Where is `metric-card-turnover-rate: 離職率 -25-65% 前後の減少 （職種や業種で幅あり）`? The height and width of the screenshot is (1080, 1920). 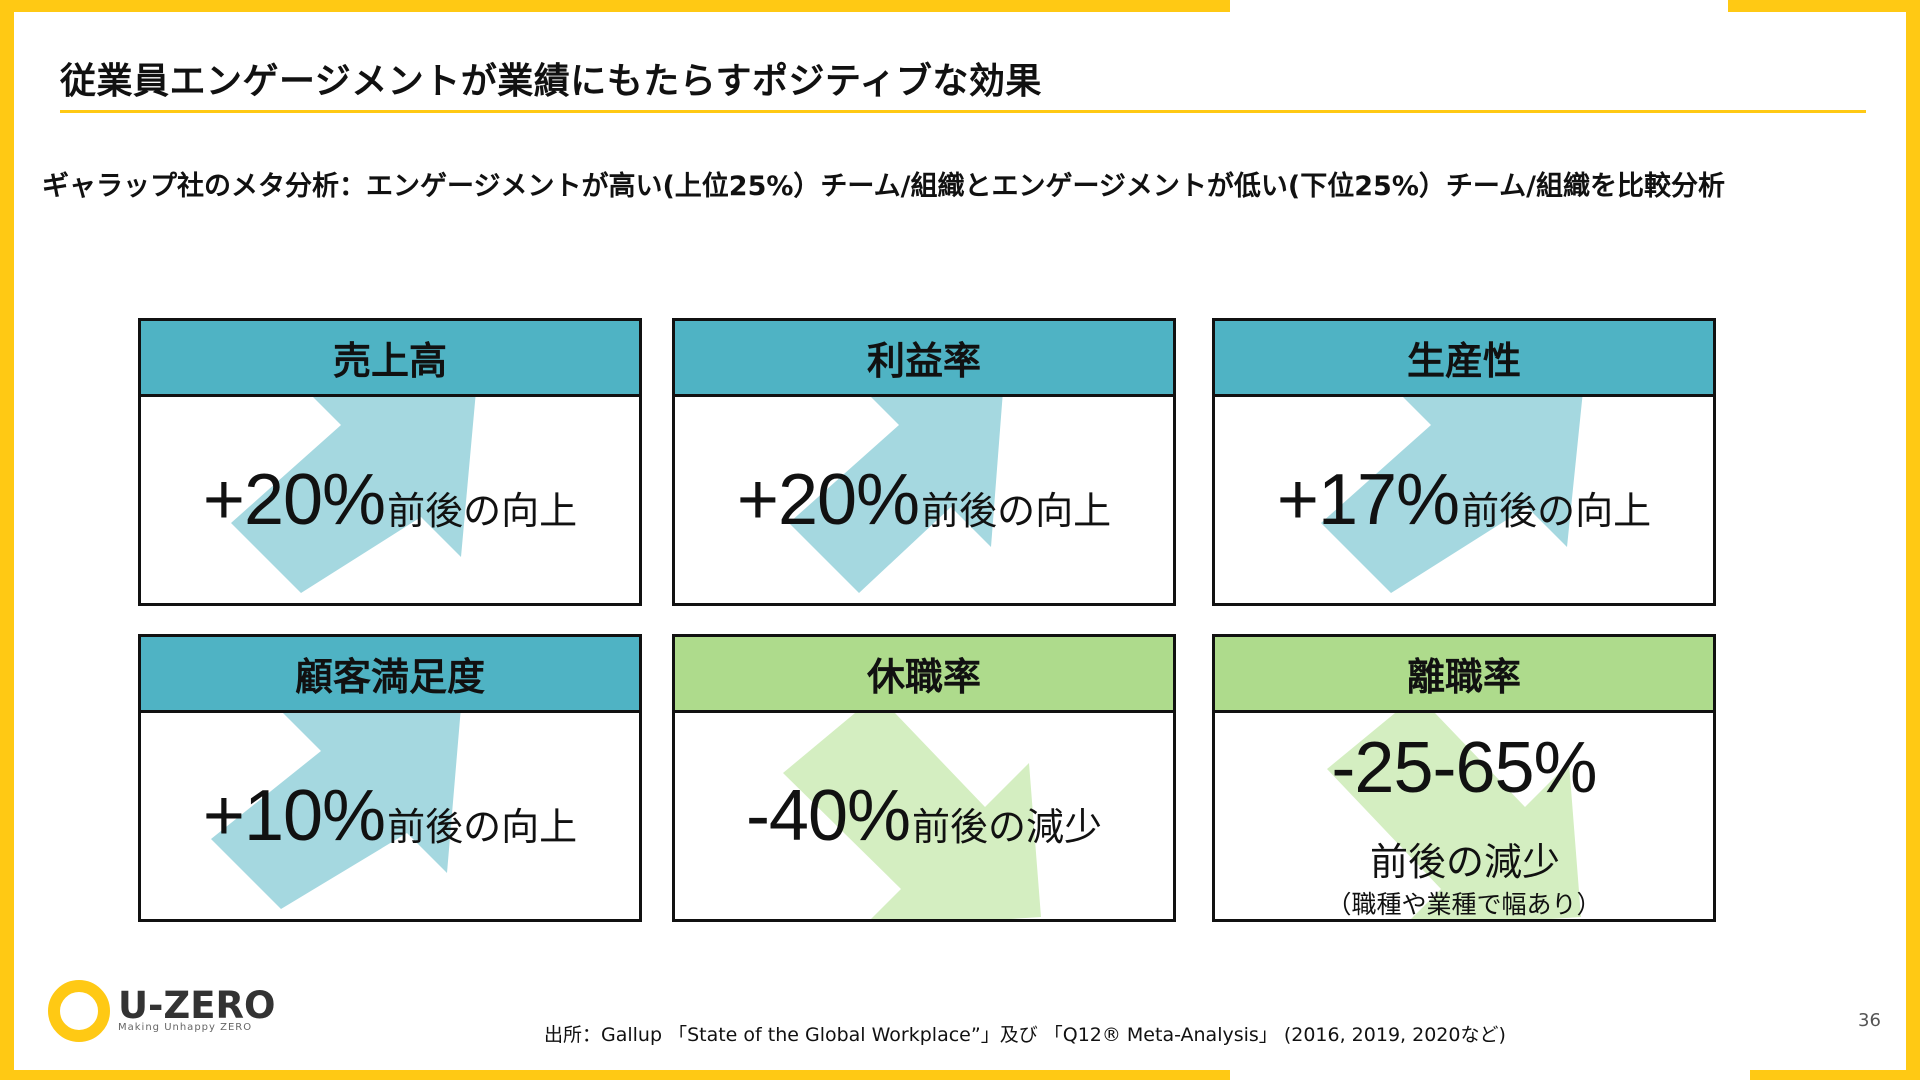
metric-card-turnover-rate: 離職率 -25-65% 前後の減少 （職種や業種で幅あり） is located at coordinates (1464, 778).